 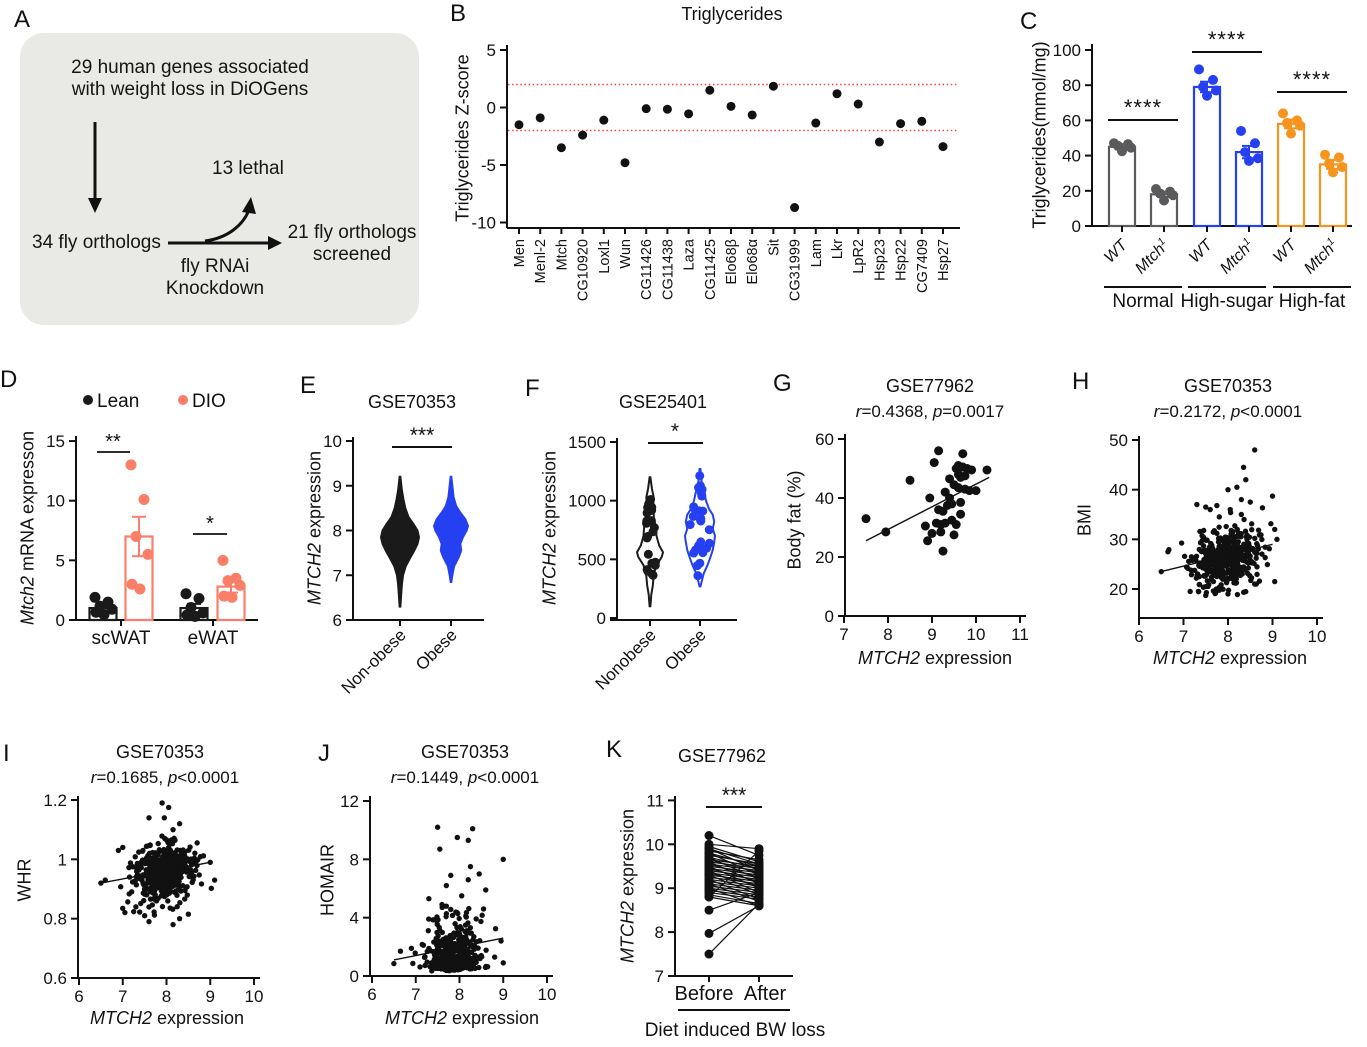 What do you see at coordinates (663, 402) in the screenshot?
I see `panel-f-title: GSE25401` at bounding box center [663, 402].